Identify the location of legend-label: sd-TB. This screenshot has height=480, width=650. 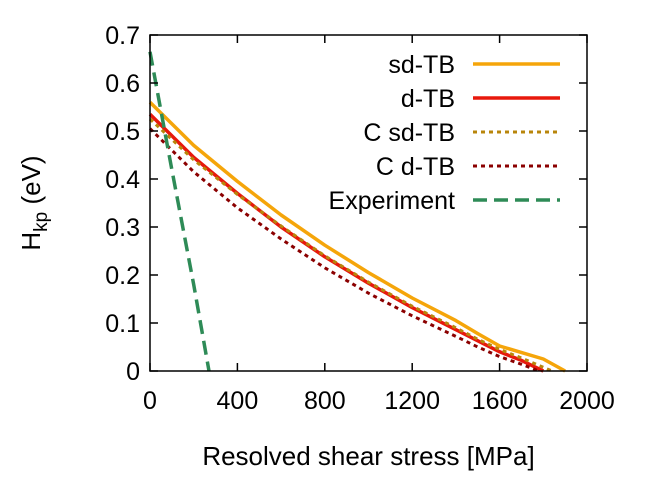
(421, 65).